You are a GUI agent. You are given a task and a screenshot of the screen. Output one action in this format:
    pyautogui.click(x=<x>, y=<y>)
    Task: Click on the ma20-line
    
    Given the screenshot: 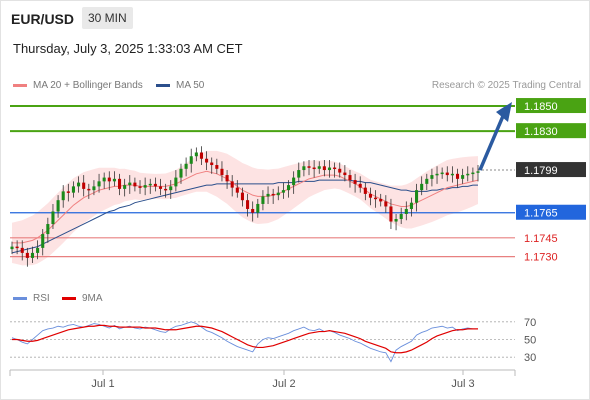 What is the action you would take?
    pyautogui.click(x=245, y=207)
    